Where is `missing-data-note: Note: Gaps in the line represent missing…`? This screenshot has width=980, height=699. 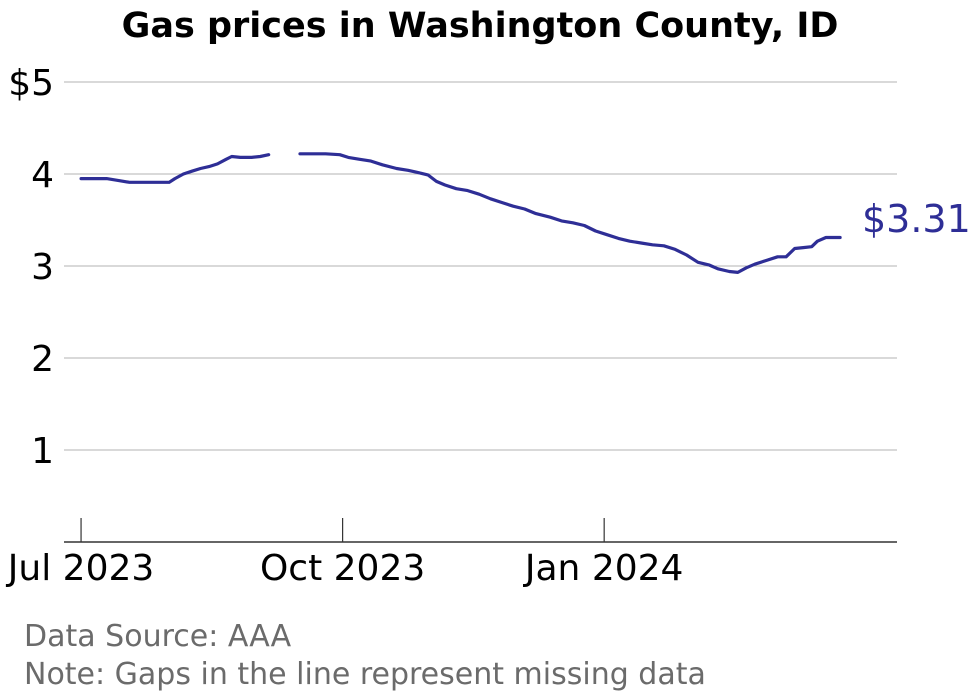
missing-data-note: Note: Gaps in the line represent missing… is located at coordinates (365, 674).